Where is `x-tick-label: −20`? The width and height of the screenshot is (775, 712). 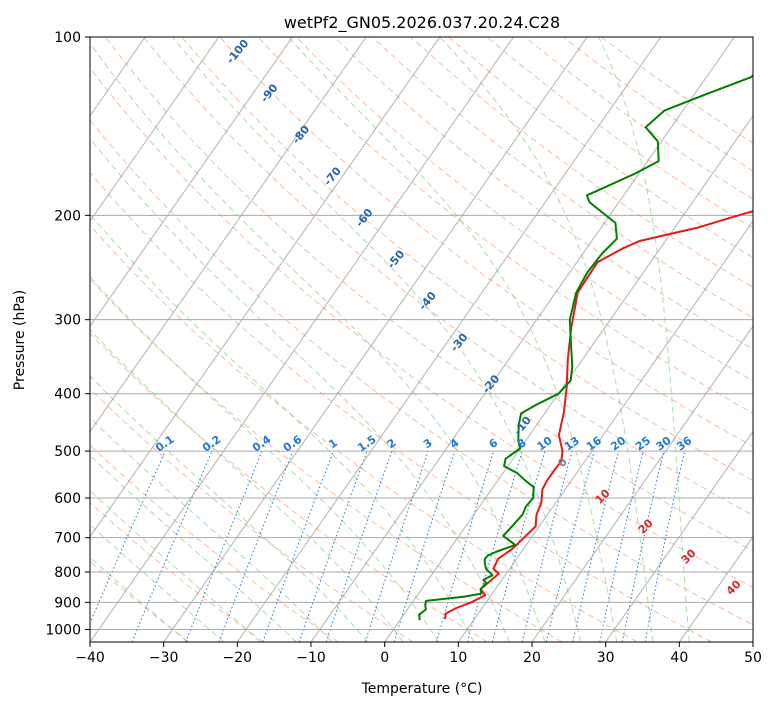
x-tick-label: −20 is located at coordinates (238, 658).